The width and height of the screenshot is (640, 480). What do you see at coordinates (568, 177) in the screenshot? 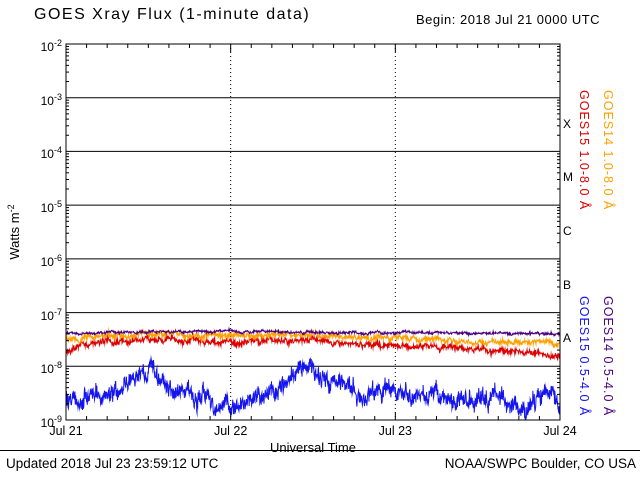
I see `flare-class-label: M` at bounding box center [568, 177].